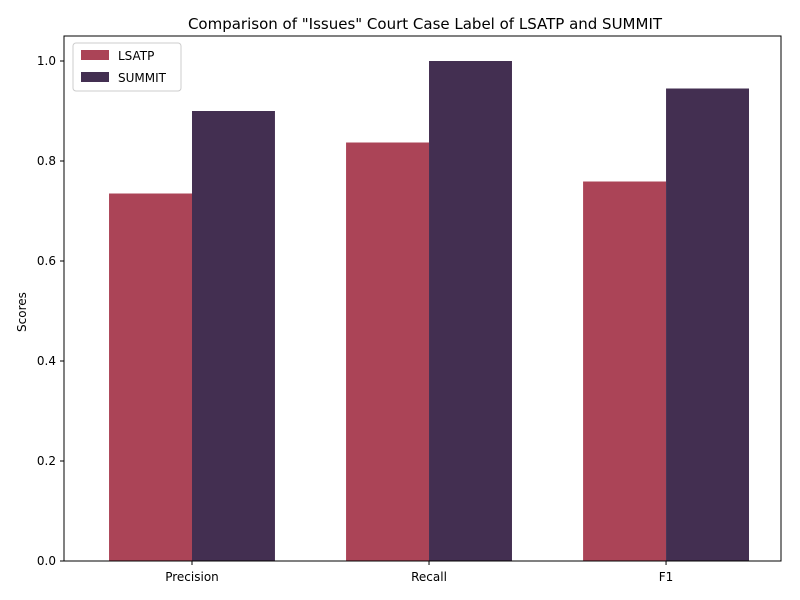 The height and width of the screenshot is (600, 800). Describe the element at coordinates (388, 351) in the screenshot. I see `bar-lsatp-recall` at that location.